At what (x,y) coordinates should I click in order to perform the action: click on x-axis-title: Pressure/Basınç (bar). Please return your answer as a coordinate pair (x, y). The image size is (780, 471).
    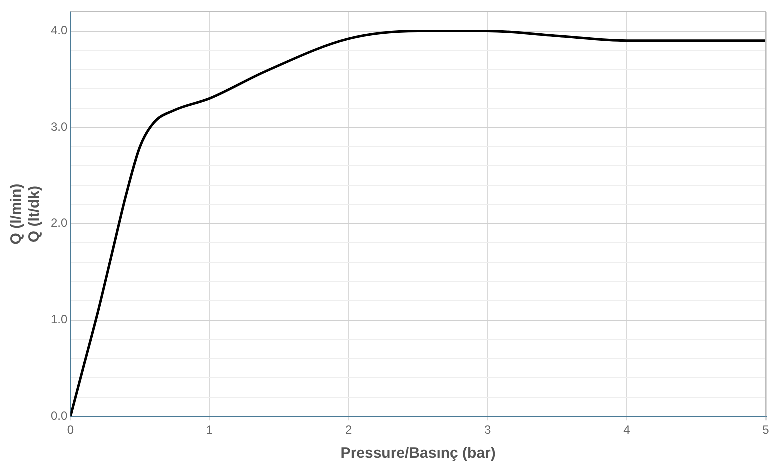
    Looking at the image, I should click on (418, 453).